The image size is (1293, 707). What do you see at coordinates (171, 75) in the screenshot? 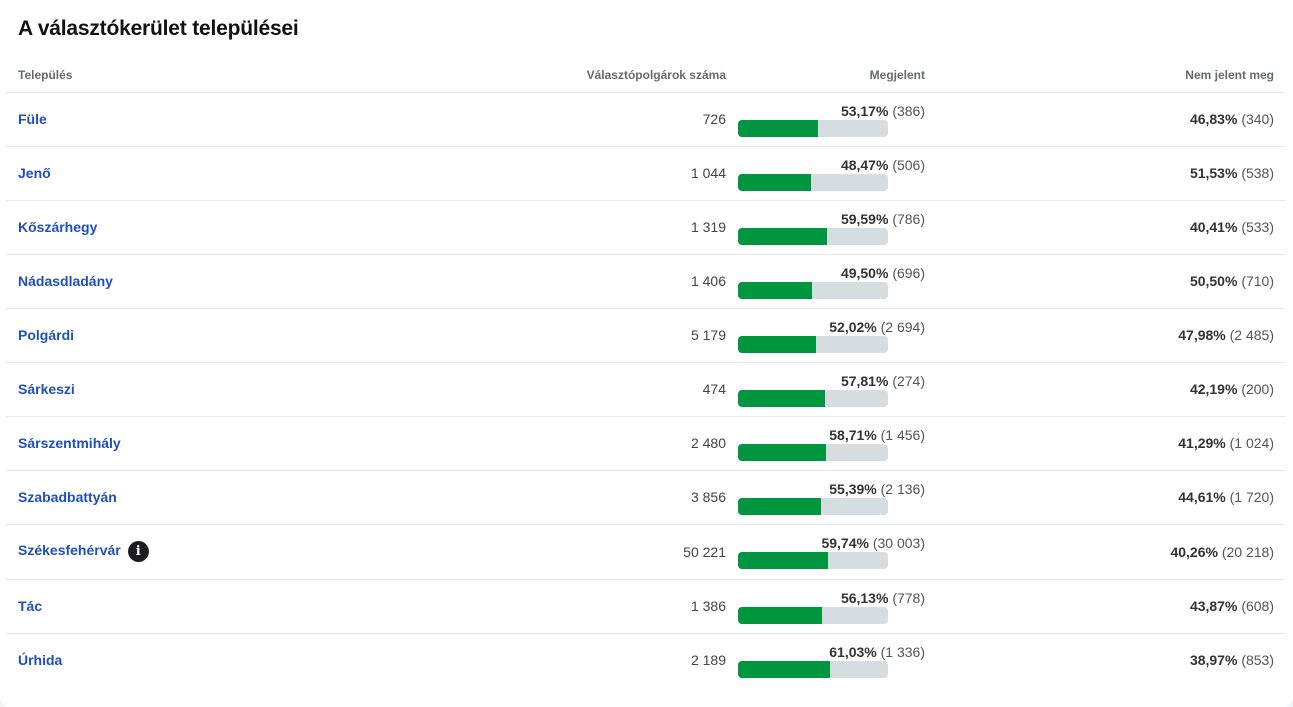
I see `column-header-settlement: Település` at bounding box center [171, 75].